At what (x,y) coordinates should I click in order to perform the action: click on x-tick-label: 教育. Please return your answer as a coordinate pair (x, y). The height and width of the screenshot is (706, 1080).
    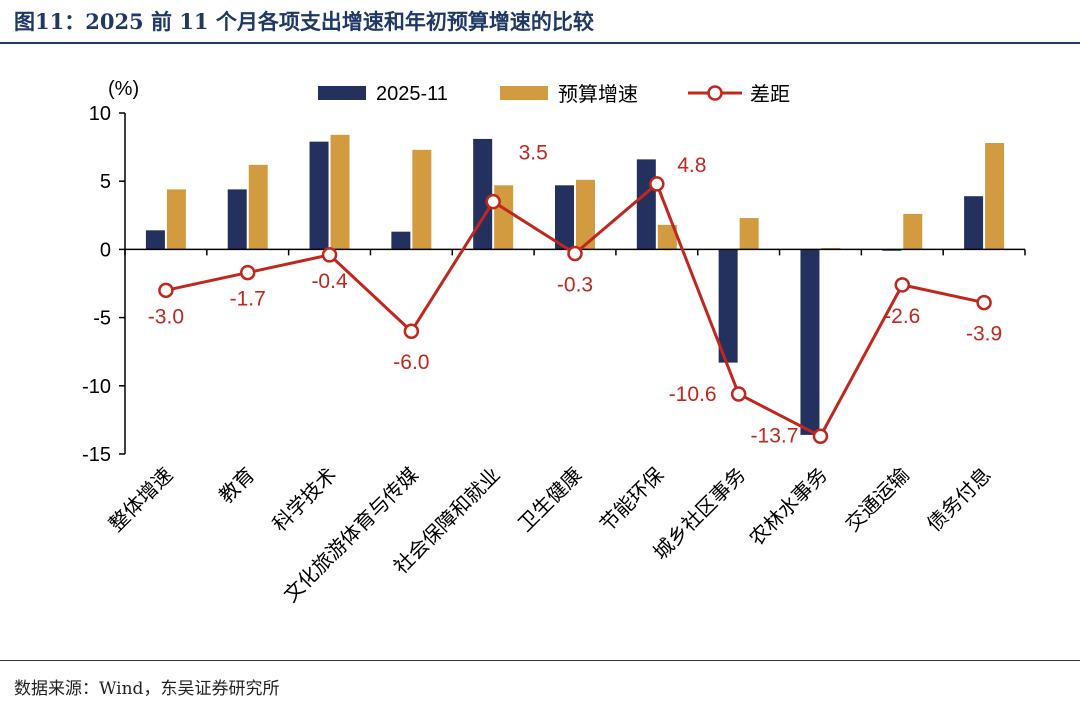
    Looking at the image, I should click on (237, 485).